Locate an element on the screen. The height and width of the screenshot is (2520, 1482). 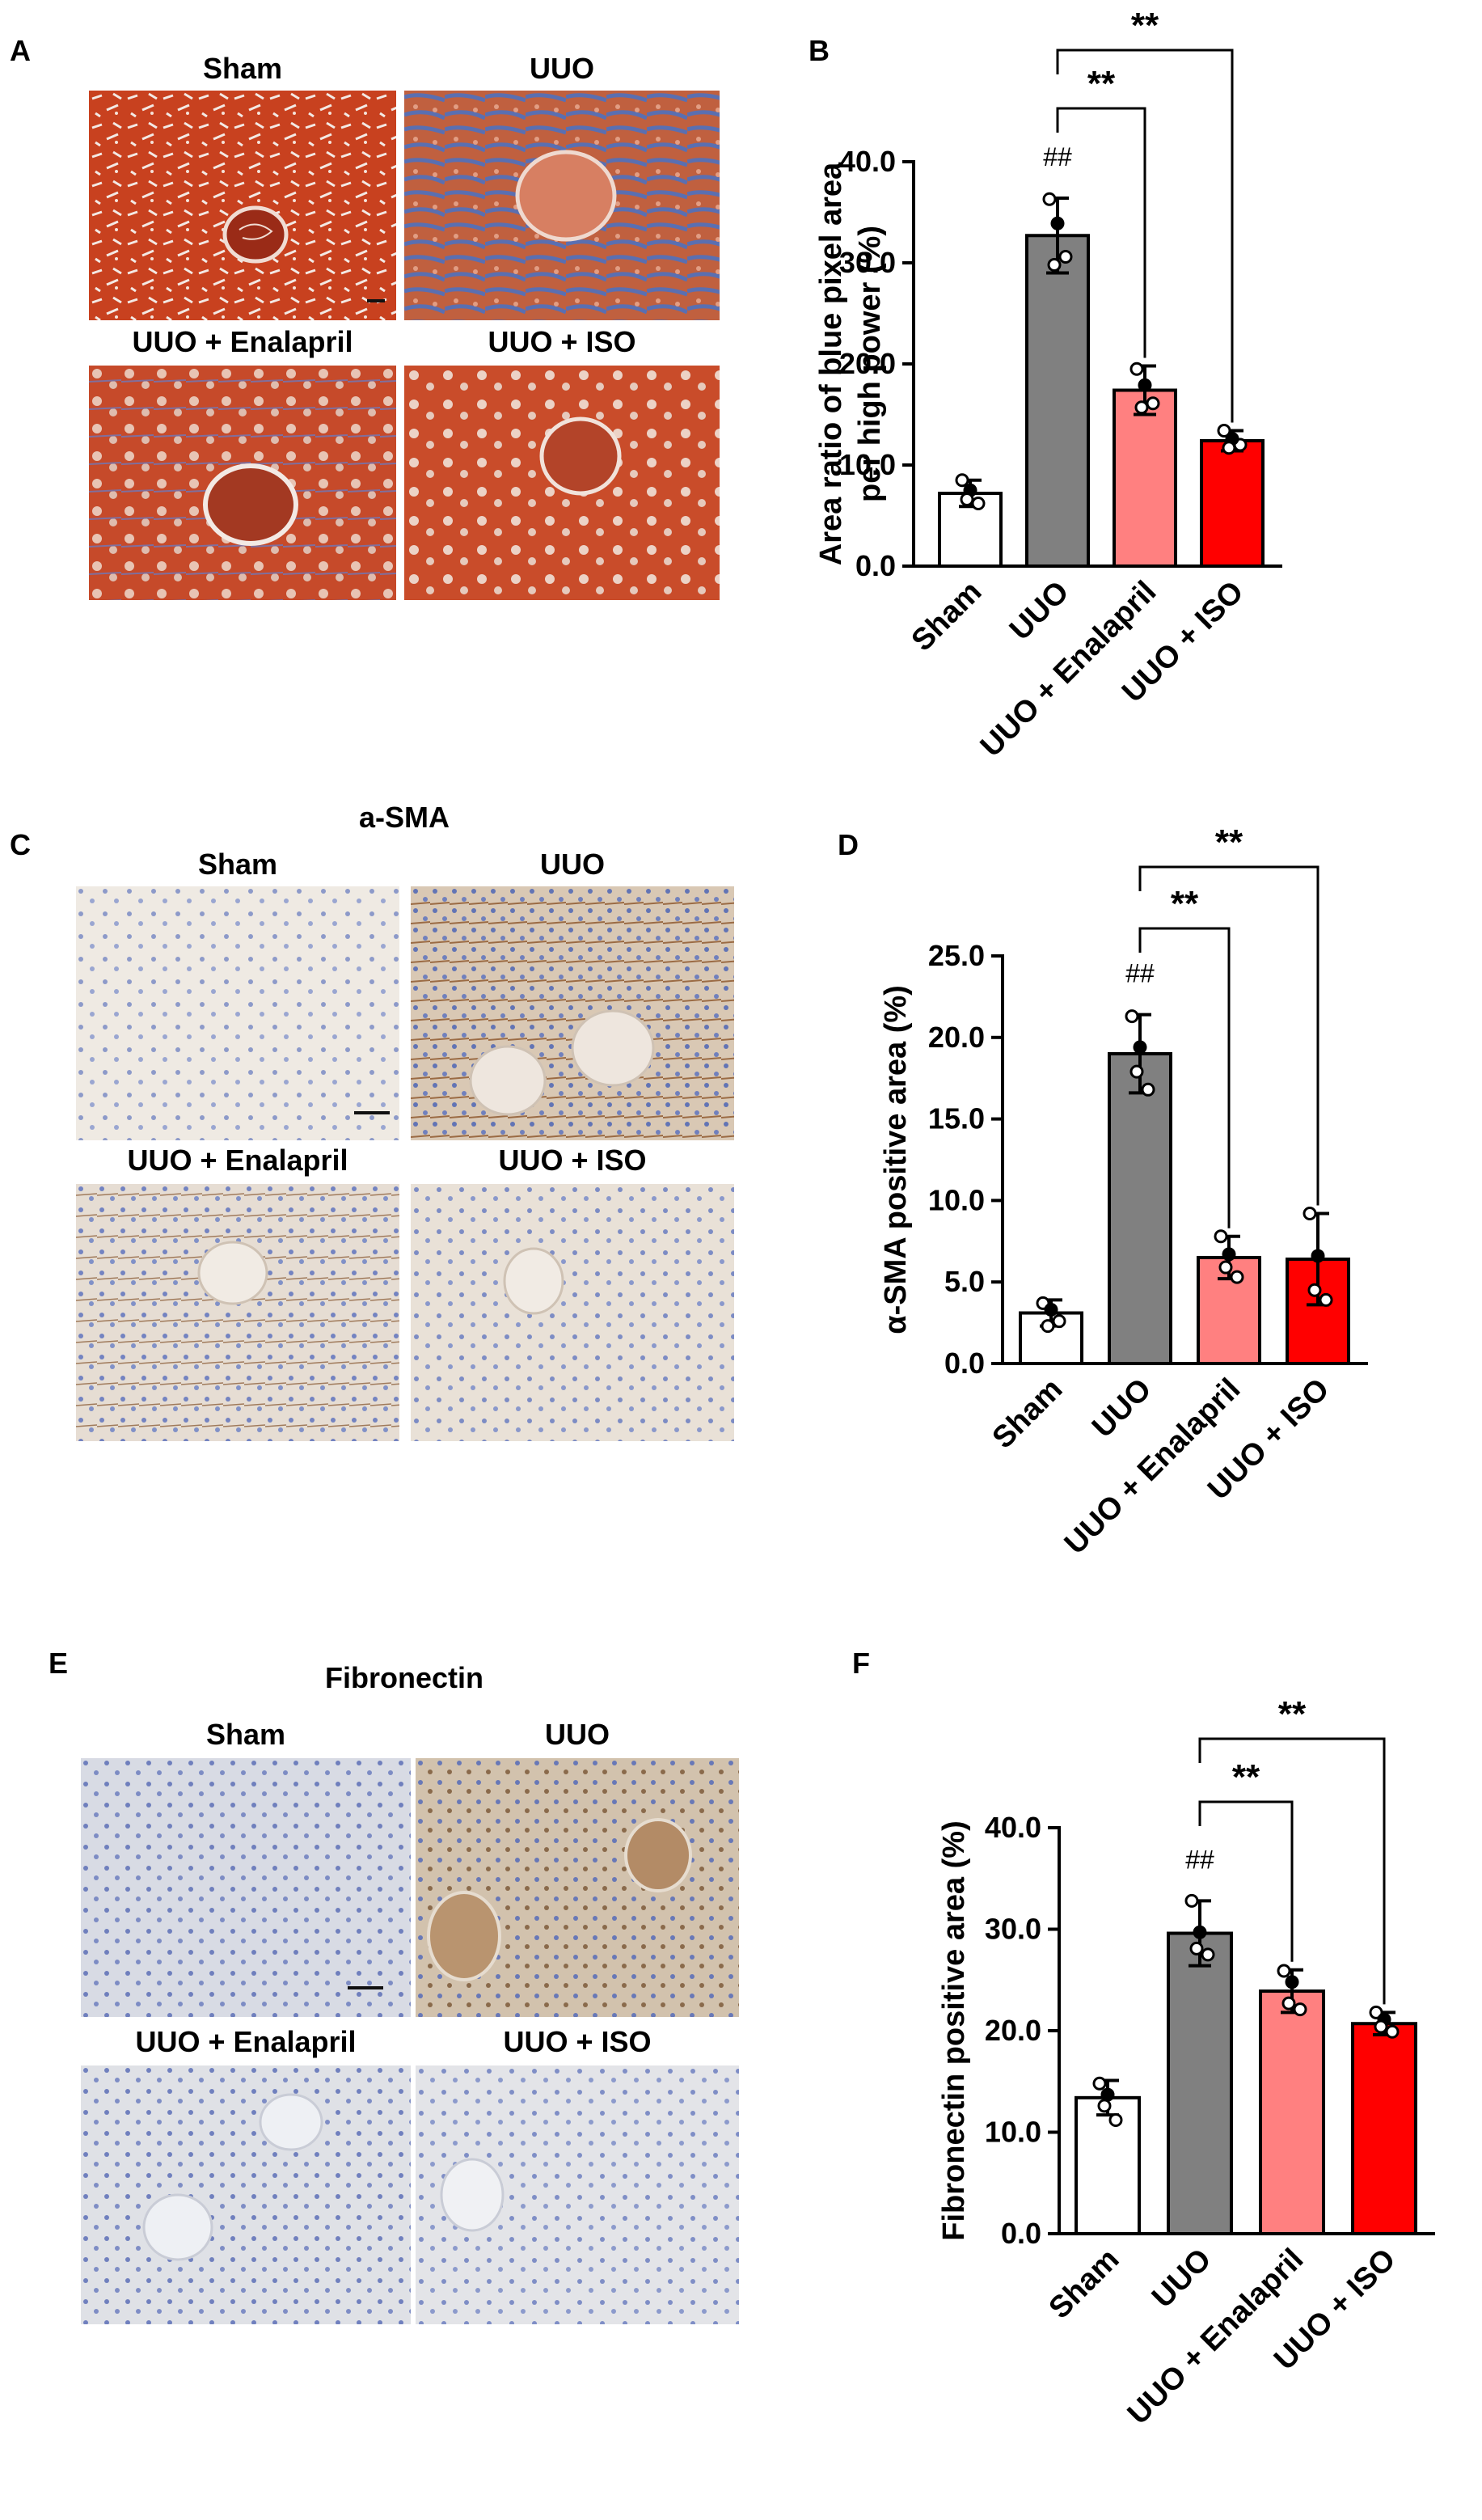
micrograph-fibronectin-sham is located at coordinates (246, 1887).